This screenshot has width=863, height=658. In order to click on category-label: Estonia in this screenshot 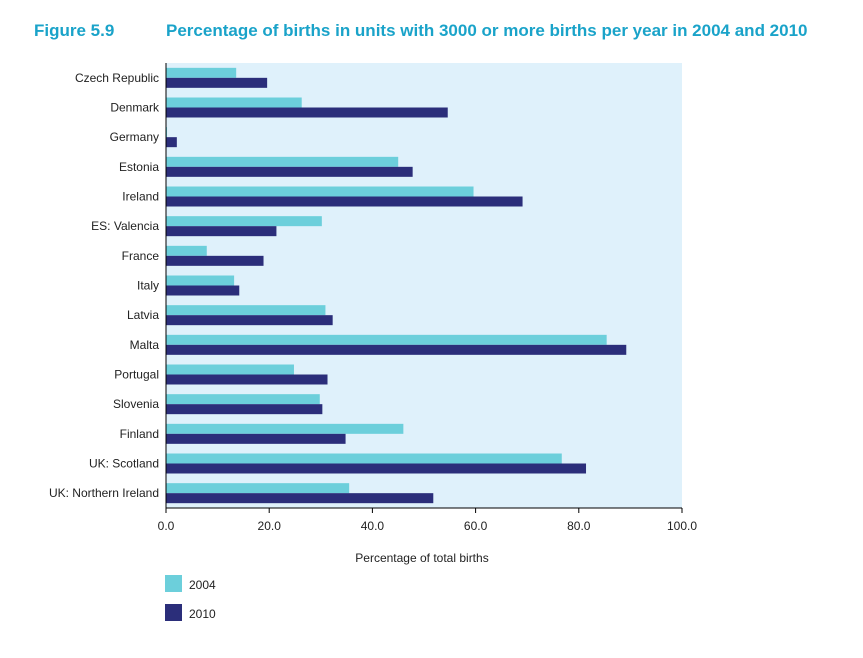, I will do `click(139, 167)`.